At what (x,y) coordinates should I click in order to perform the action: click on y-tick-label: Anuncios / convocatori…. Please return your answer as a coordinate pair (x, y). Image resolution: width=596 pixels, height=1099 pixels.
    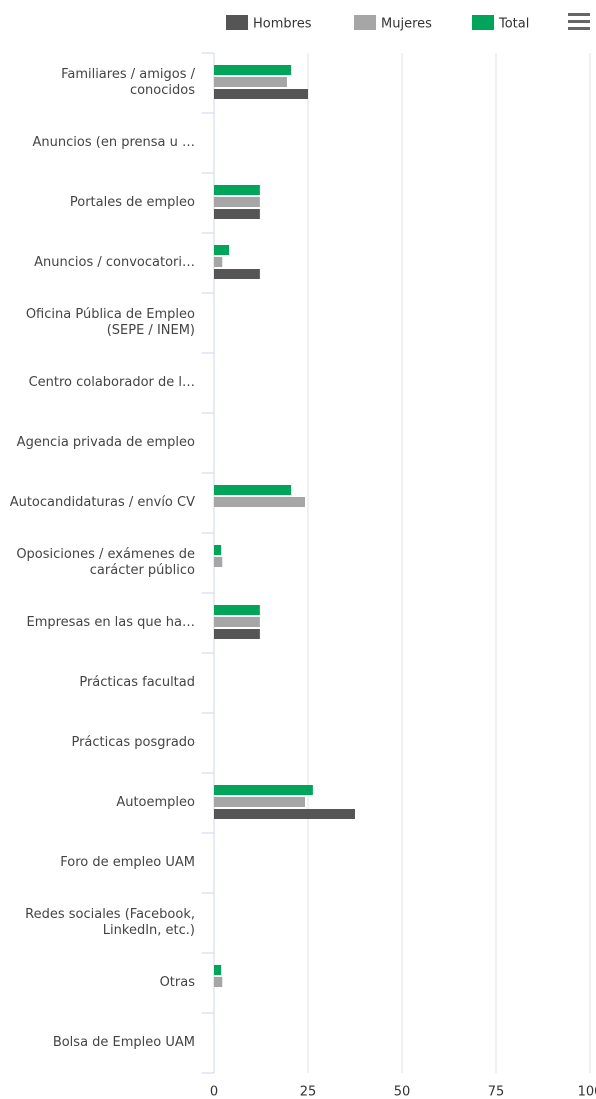
    Looking at the image, I should click on (114, 262).